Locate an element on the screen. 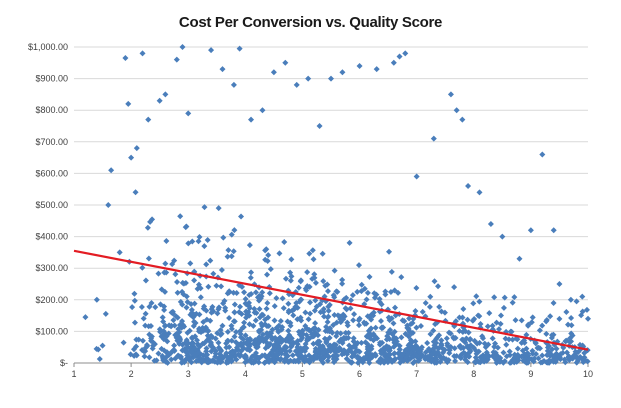  x-tick-label: 8 is located at coordinates (473, 374).